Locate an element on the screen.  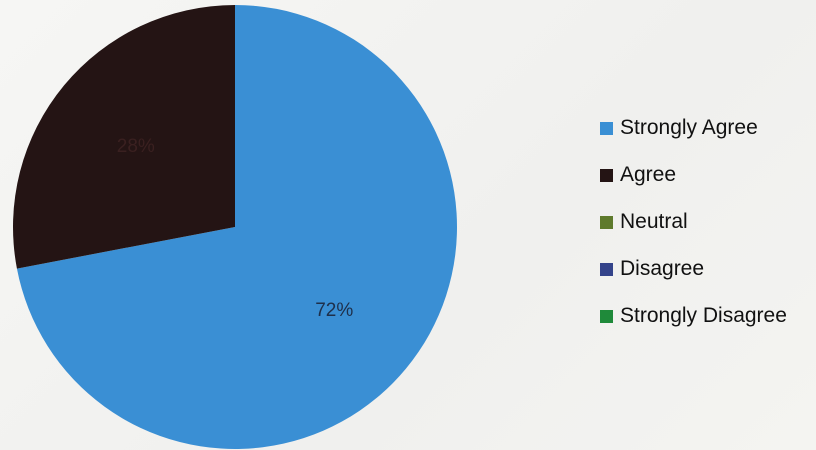
legend-label-strongly-agree: Strongly Agree is located at coordinates (689, 127).